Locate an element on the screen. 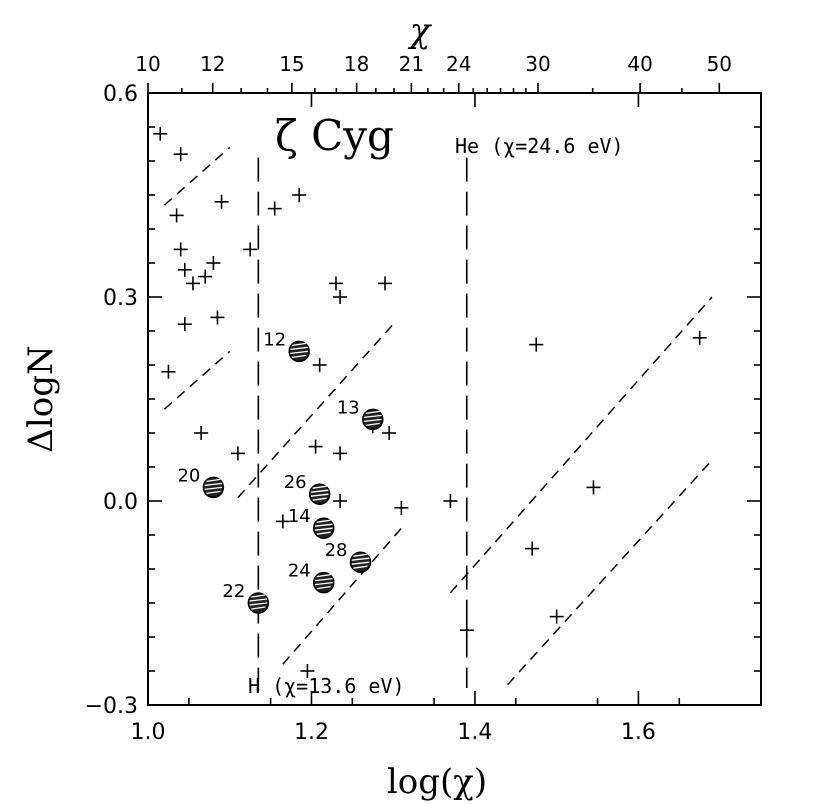  point-label: 28 is located at coordinates (336, 550).